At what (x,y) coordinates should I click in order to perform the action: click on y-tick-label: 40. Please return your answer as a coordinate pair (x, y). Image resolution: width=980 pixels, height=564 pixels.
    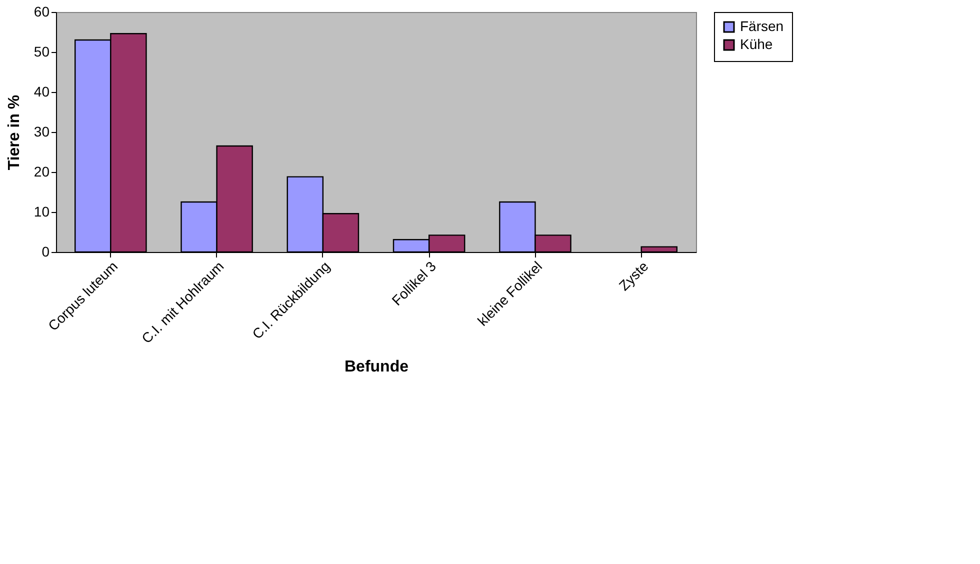
    Looking at the image, I should click on (42, 92).